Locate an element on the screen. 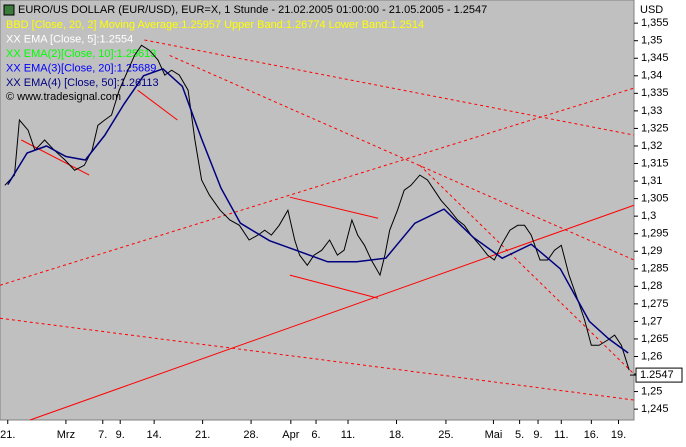 The height and width of the screenshot is (447, 686). y-tick-label: 1,285 is located at coordinates (655, 269).